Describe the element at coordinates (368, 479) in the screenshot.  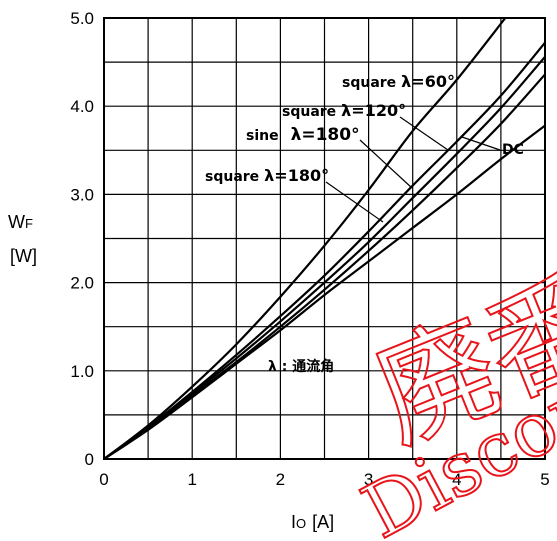
I see `x-tick-label: 3` at that location.